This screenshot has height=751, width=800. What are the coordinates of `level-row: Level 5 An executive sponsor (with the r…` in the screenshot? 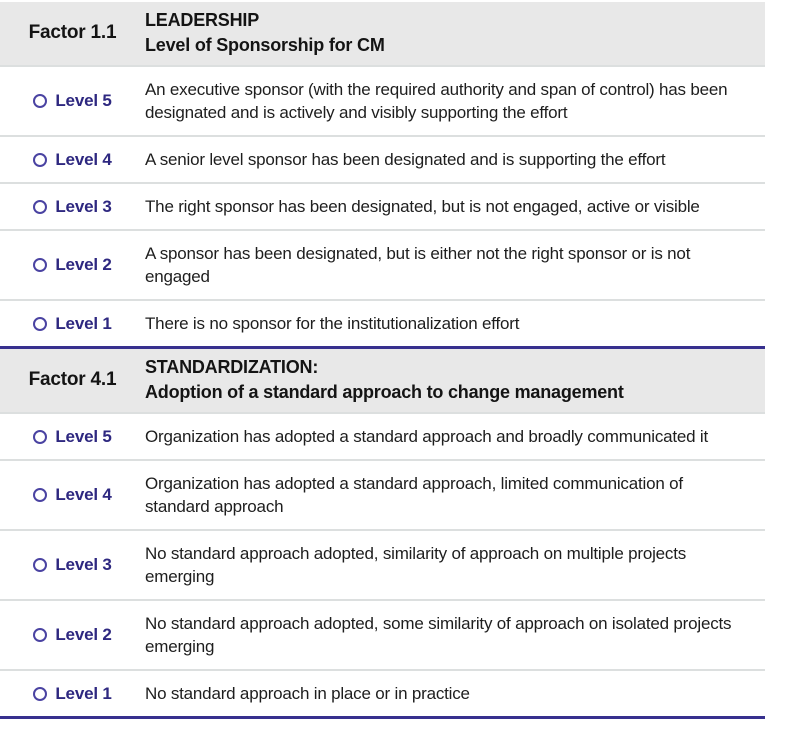 It's located at (382, 100).